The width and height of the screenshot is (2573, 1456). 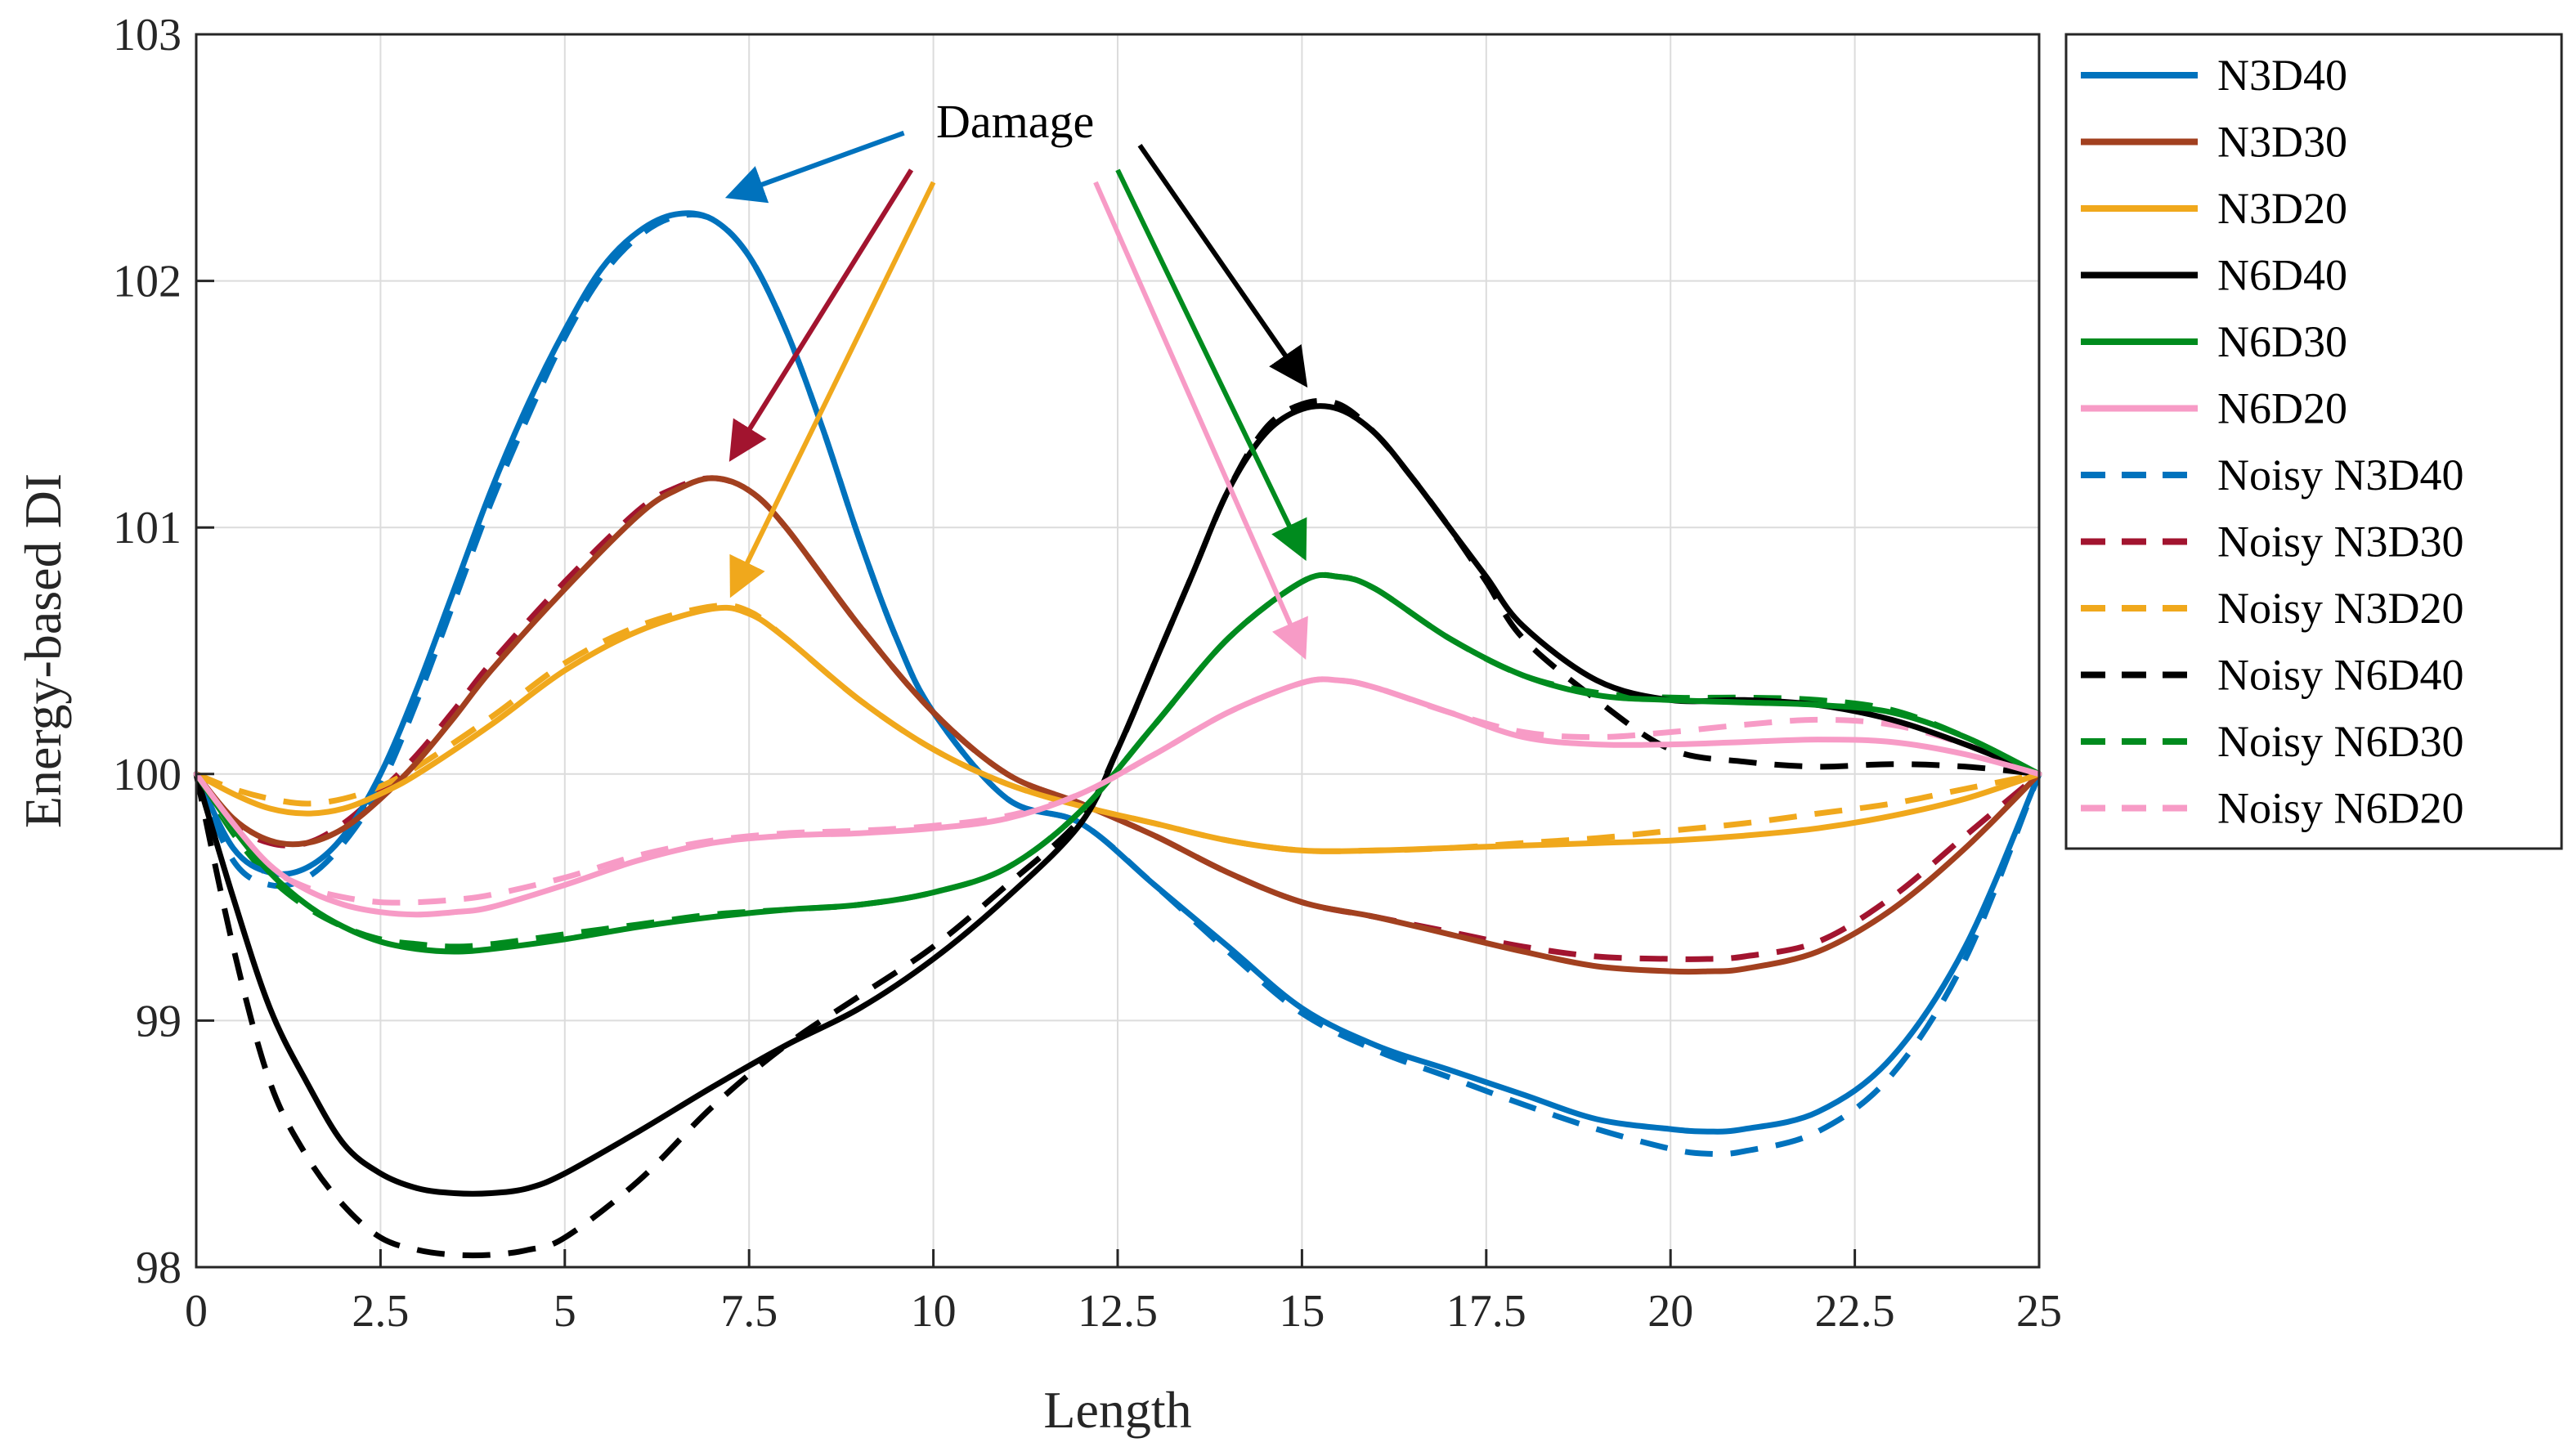 What do you see at coordinates (2340, 542) in the screenshot?
I see `legend-label-noisy-n3d30: Noisy N3D30` at bounding box center [2340, 542].